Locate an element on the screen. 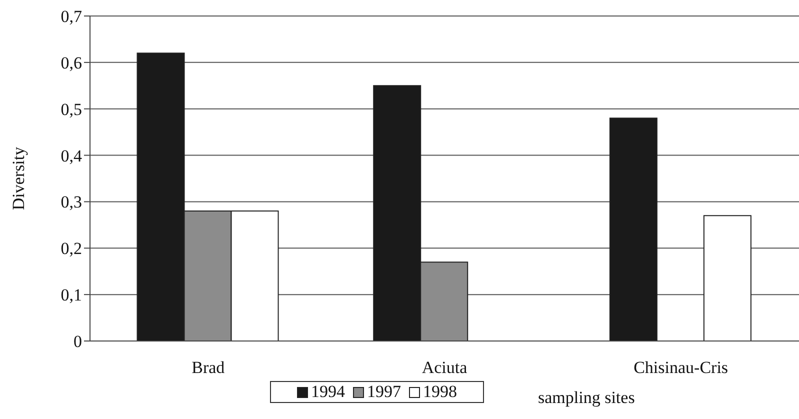  y-axis-title: Diversity is located at coordinates (18, 178).